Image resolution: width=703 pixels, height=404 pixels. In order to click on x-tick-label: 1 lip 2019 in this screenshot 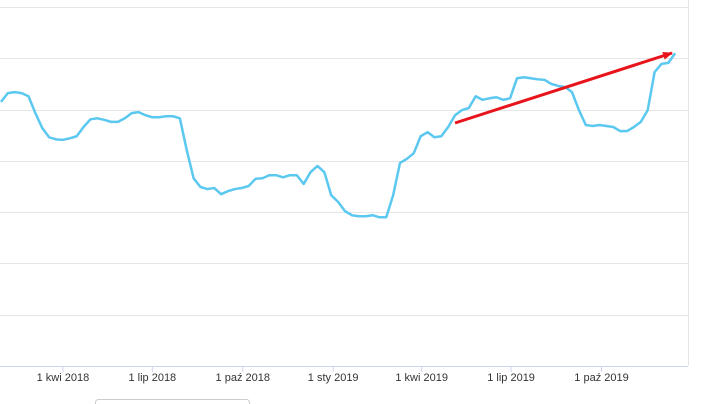, I will do `click(511, 378)`.